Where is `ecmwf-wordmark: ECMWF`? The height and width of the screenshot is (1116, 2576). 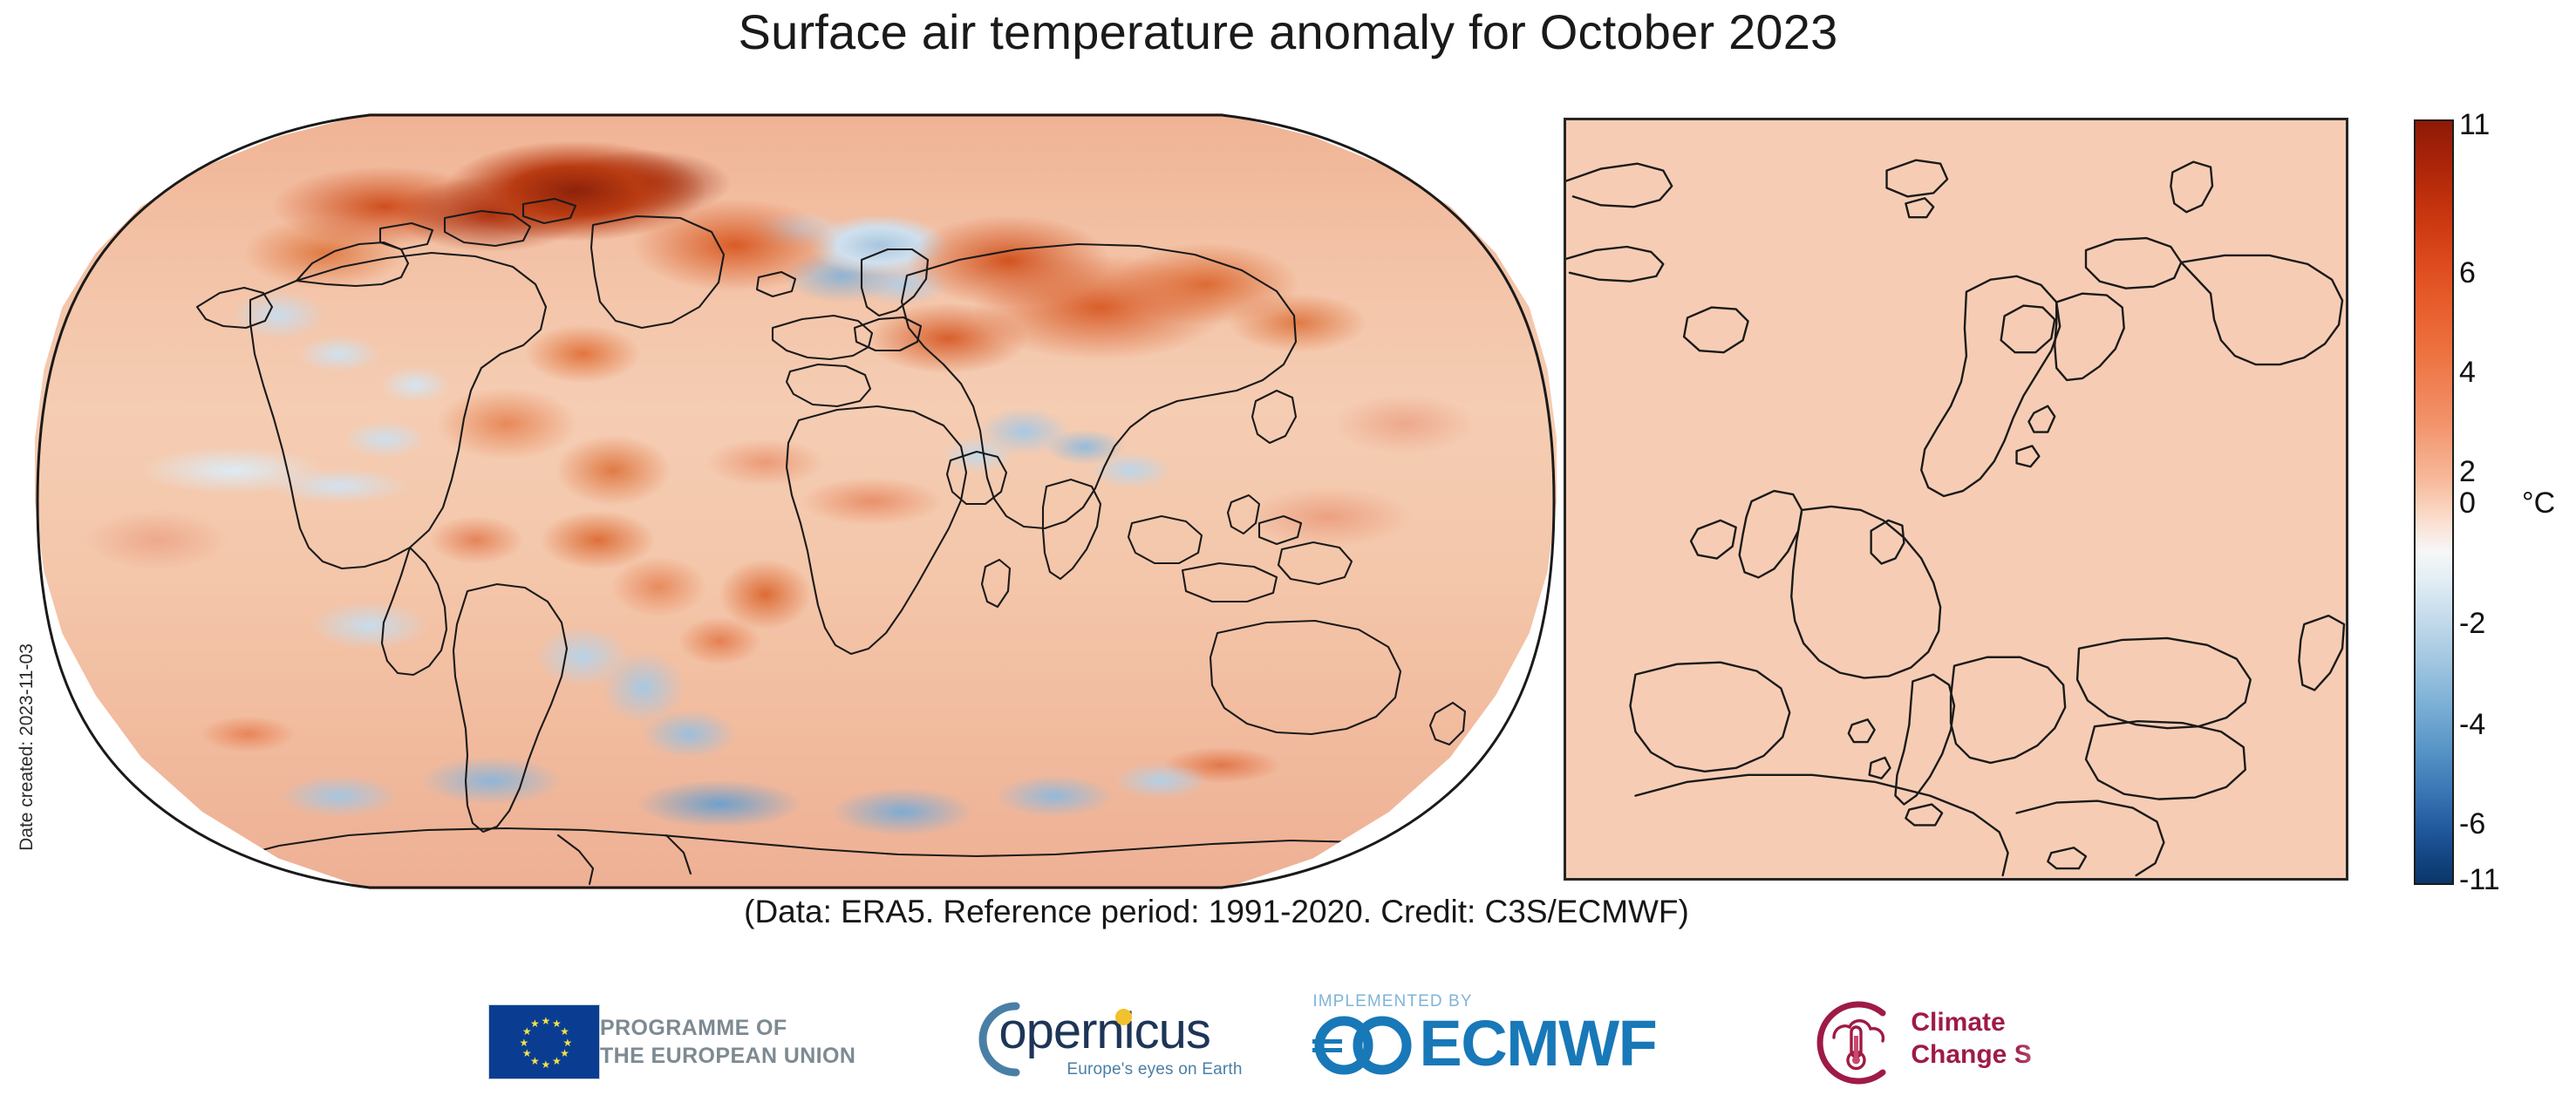
ecmwf-wordmark: ECMWF is located at coordinates (1539, 1042).